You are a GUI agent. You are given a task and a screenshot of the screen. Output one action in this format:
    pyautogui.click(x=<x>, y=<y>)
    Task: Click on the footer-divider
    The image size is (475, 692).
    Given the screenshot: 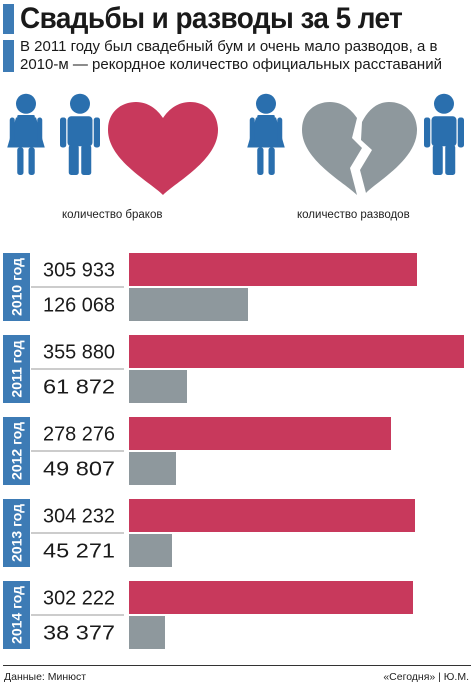 What is the action you would take?
    pyautogui.click(x=237, y=665)
    